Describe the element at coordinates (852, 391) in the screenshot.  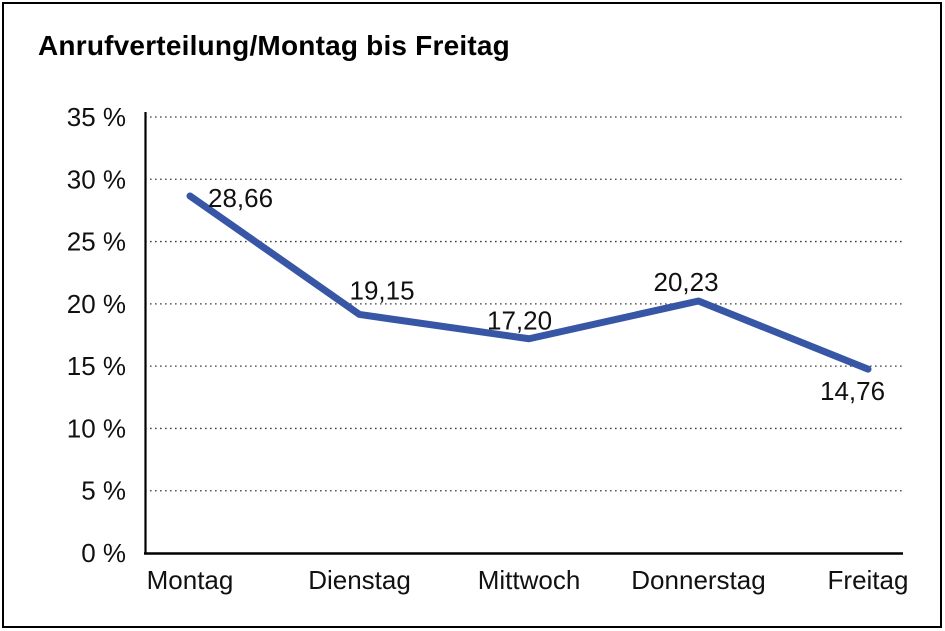
I see `data-point-label: 14,76` at that location.